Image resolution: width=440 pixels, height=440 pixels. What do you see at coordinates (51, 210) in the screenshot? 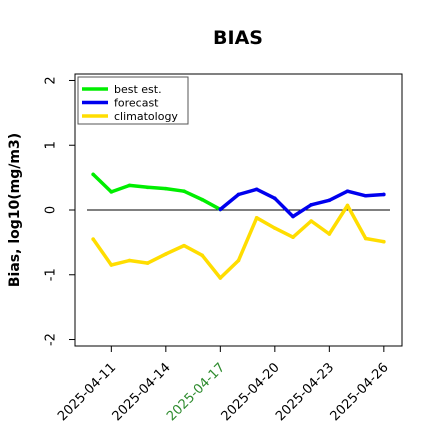
I see `y-tick-label: 0` at bounding box center [51, 210].